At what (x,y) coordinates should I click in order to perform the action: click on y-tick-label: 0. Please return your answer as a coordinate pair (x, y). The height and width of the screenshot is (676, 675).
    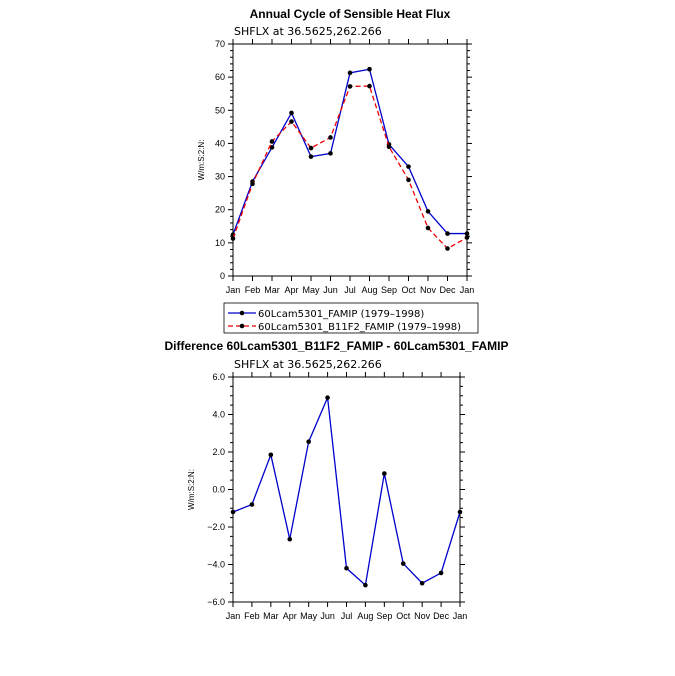
    Looking at the image, I should click on (222, 276).